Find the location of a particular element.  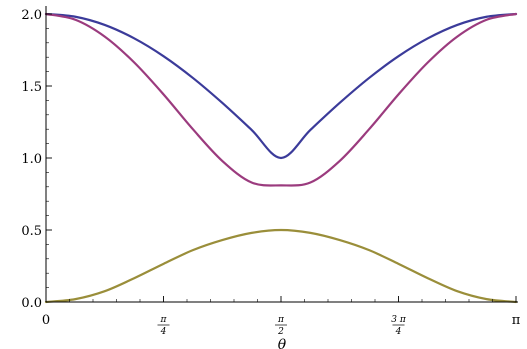

x-tick-label: π is located at coordinates (516, 320).